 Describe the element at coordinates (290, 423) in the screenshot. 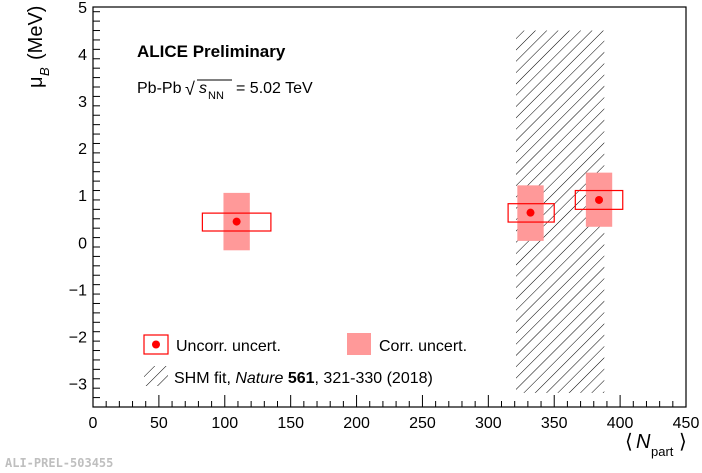

I see `x-tick-label: 150` at that location.